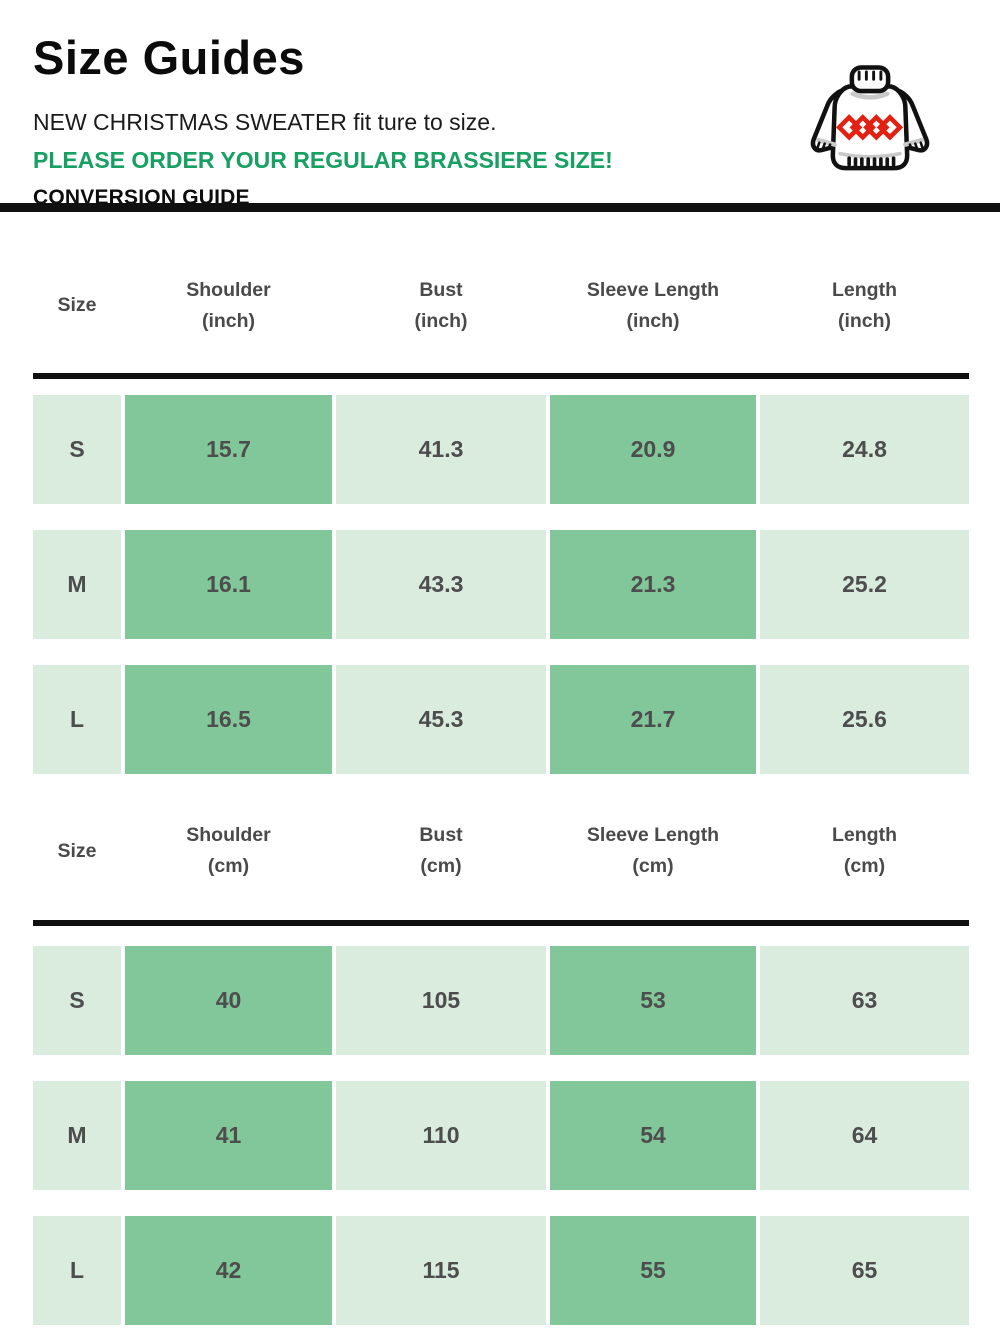  I want to click on measurement-cell: 54, so click(653, 1135).